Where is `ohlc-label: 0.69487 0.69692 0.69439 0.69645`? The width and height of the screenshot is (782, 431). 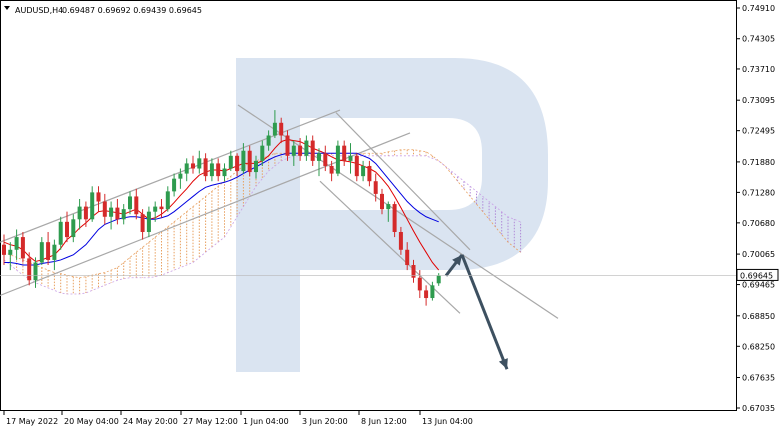 ohlc-label: 0.69487 0.69692 0.69439 0.69645 is located at coordinates (132, 10).